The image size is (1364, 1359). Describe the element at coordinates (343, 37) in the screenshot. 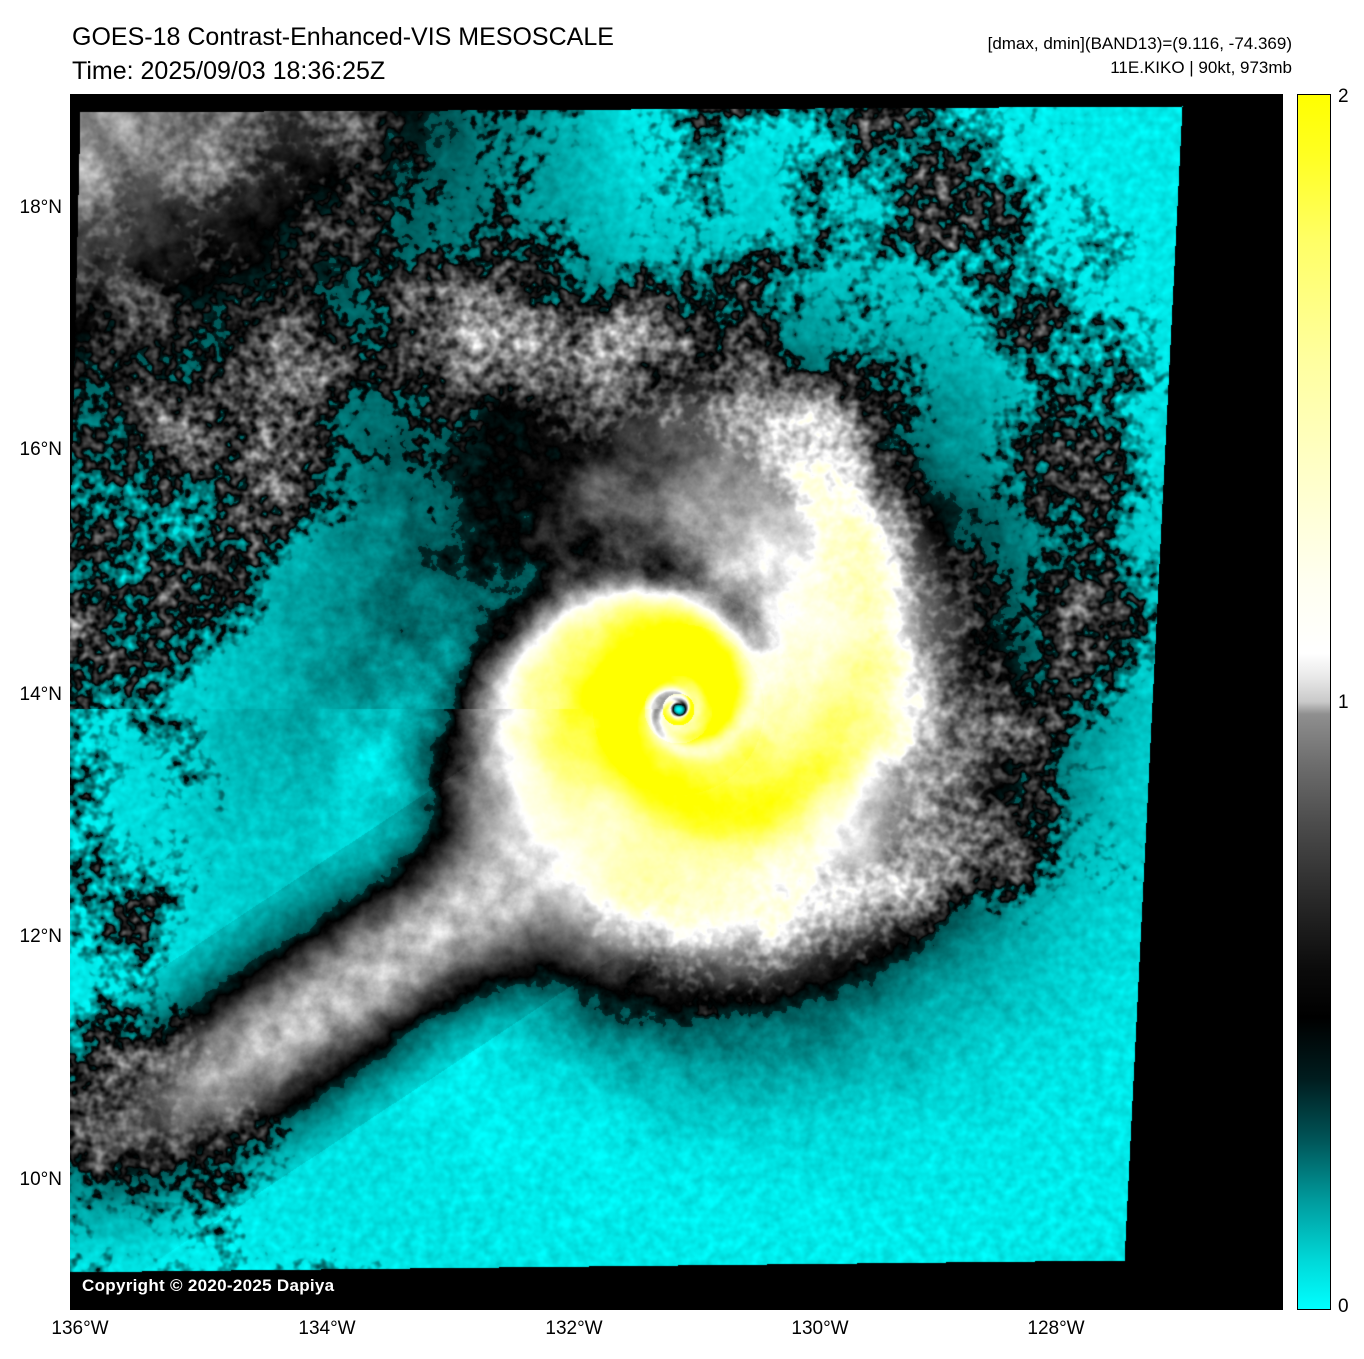

I see `product-title: GOES-18 Contrast-Enhanced-VIS MESOSCALE` at that location.